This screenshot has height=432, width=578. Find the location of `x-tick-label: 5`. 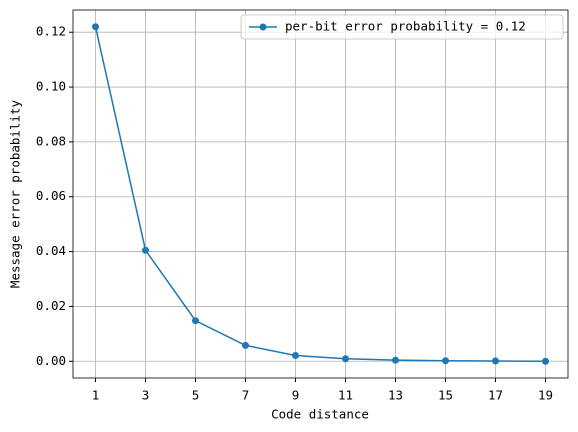

x-tick-label: 5 is located at coordinates (196, 395).